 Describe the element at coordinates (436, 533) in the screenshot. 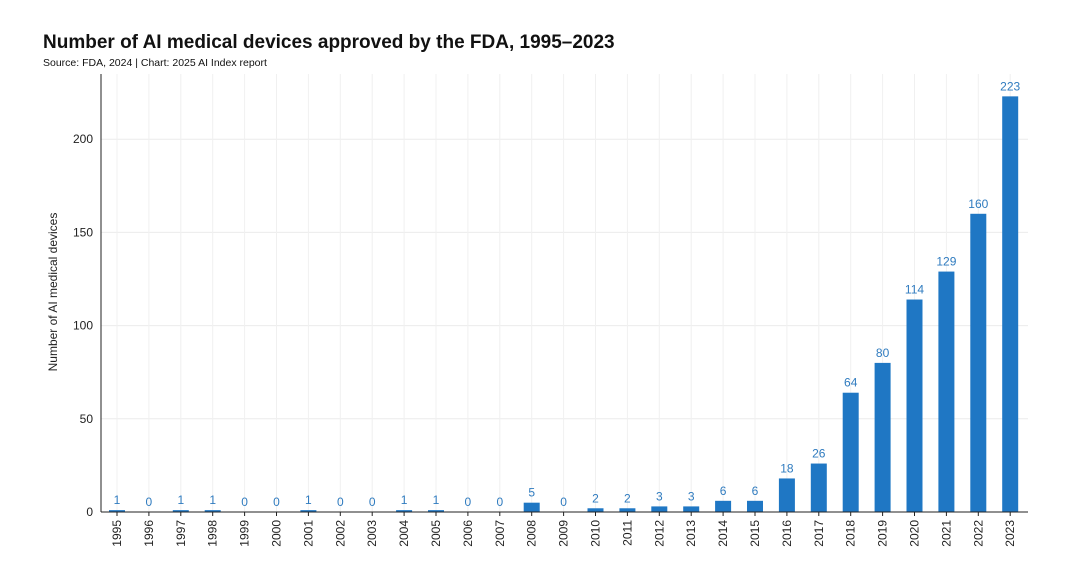

I see `x-tick-label: 2005` at that location.